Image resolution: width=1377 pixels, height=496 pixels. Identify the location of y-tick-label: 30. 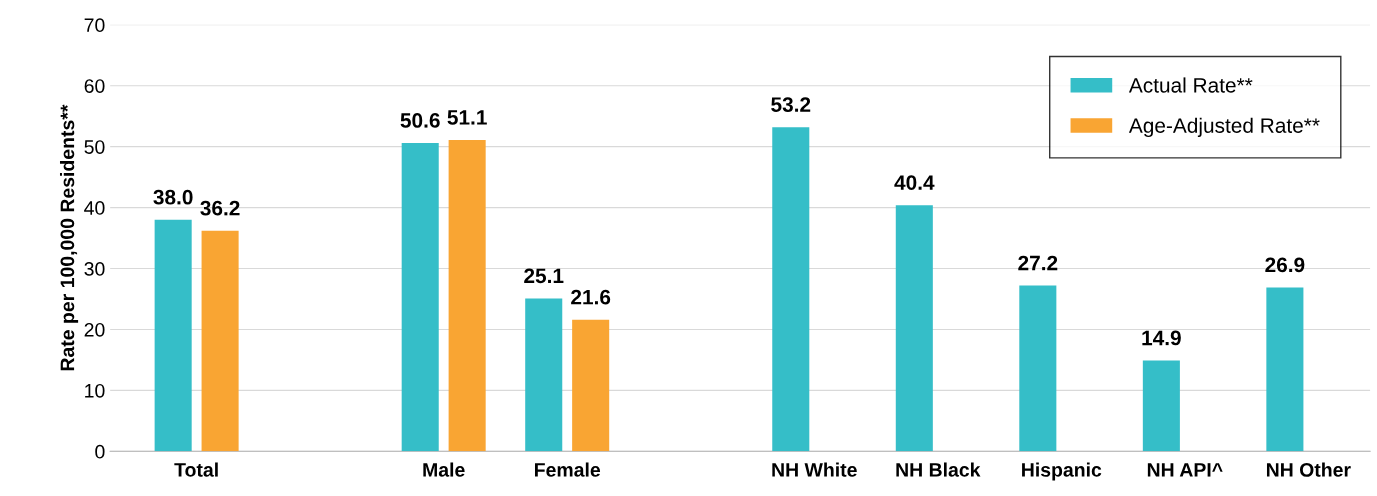
(94, 269).